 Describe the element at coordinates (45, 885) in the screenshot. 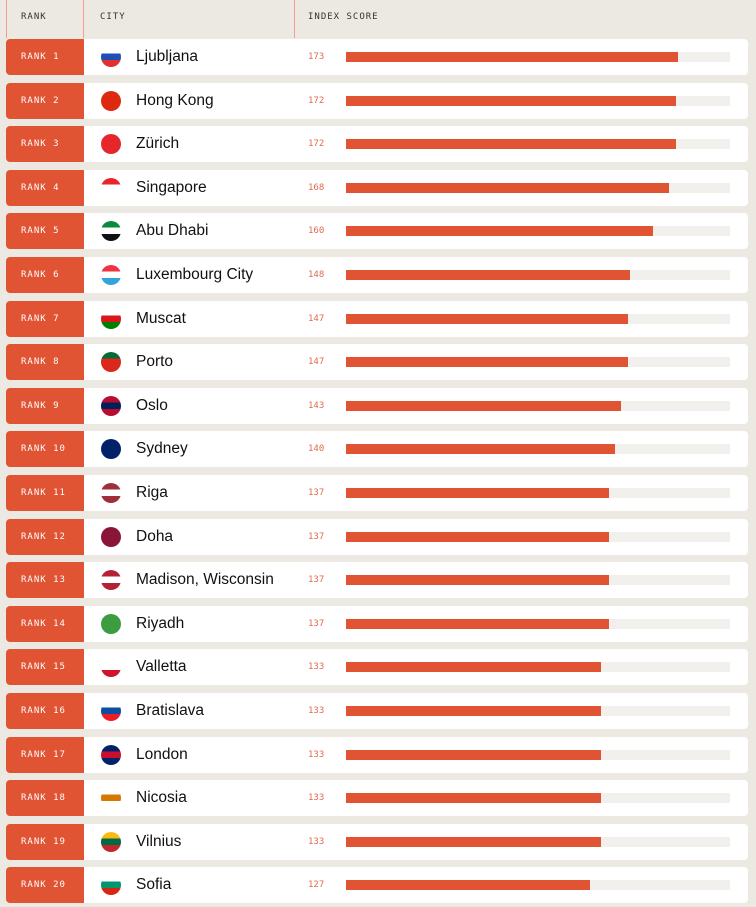

I see `rank-badge: RANK 20` at that location.